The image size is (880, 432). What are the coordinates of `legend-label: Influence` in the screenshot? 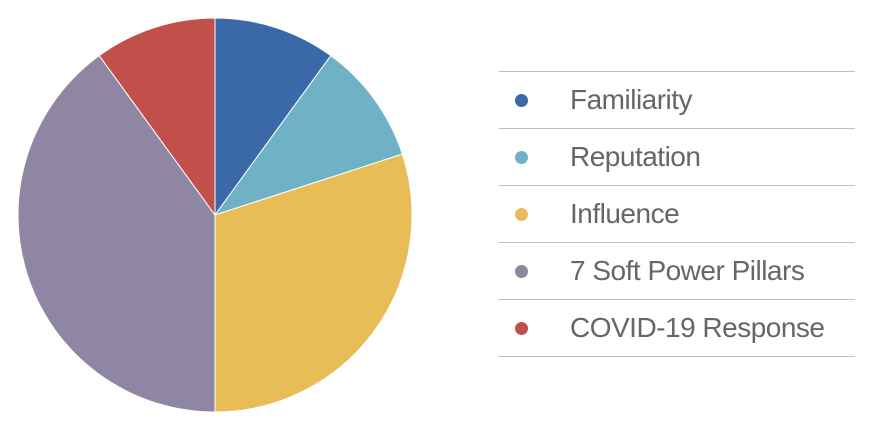 It's located at (625, 213).